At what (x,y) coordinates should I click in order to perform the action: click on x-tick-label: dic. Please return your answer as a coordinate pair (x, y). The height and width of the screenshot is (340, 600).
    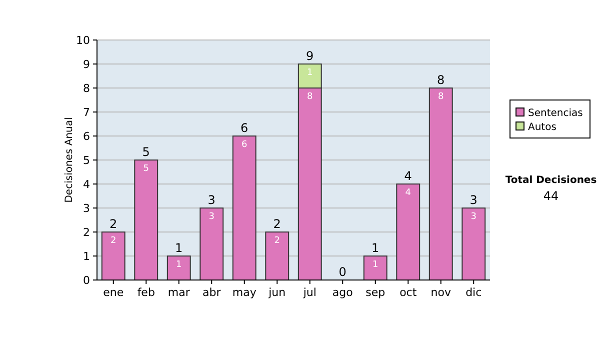
    Looking at the image, I should click on (474, 292).